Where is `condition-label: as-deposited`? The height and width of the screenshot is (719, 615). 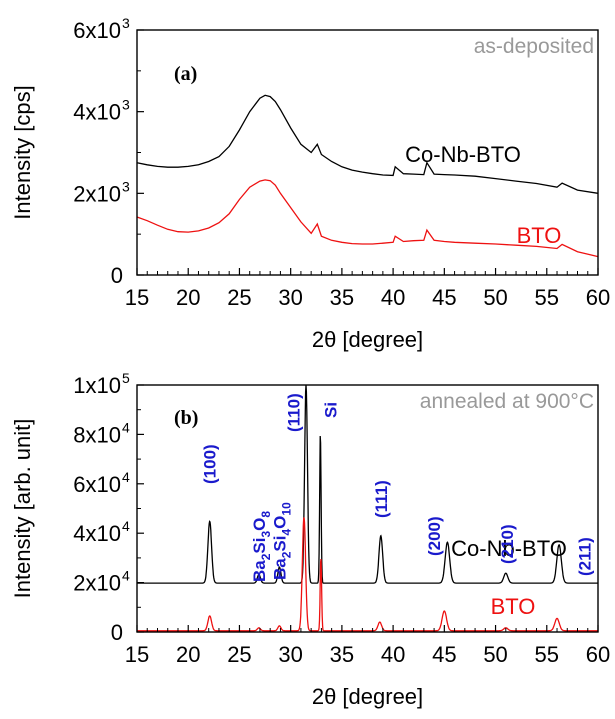
condition-label: as-deposited is located at coordinates (534, 46).